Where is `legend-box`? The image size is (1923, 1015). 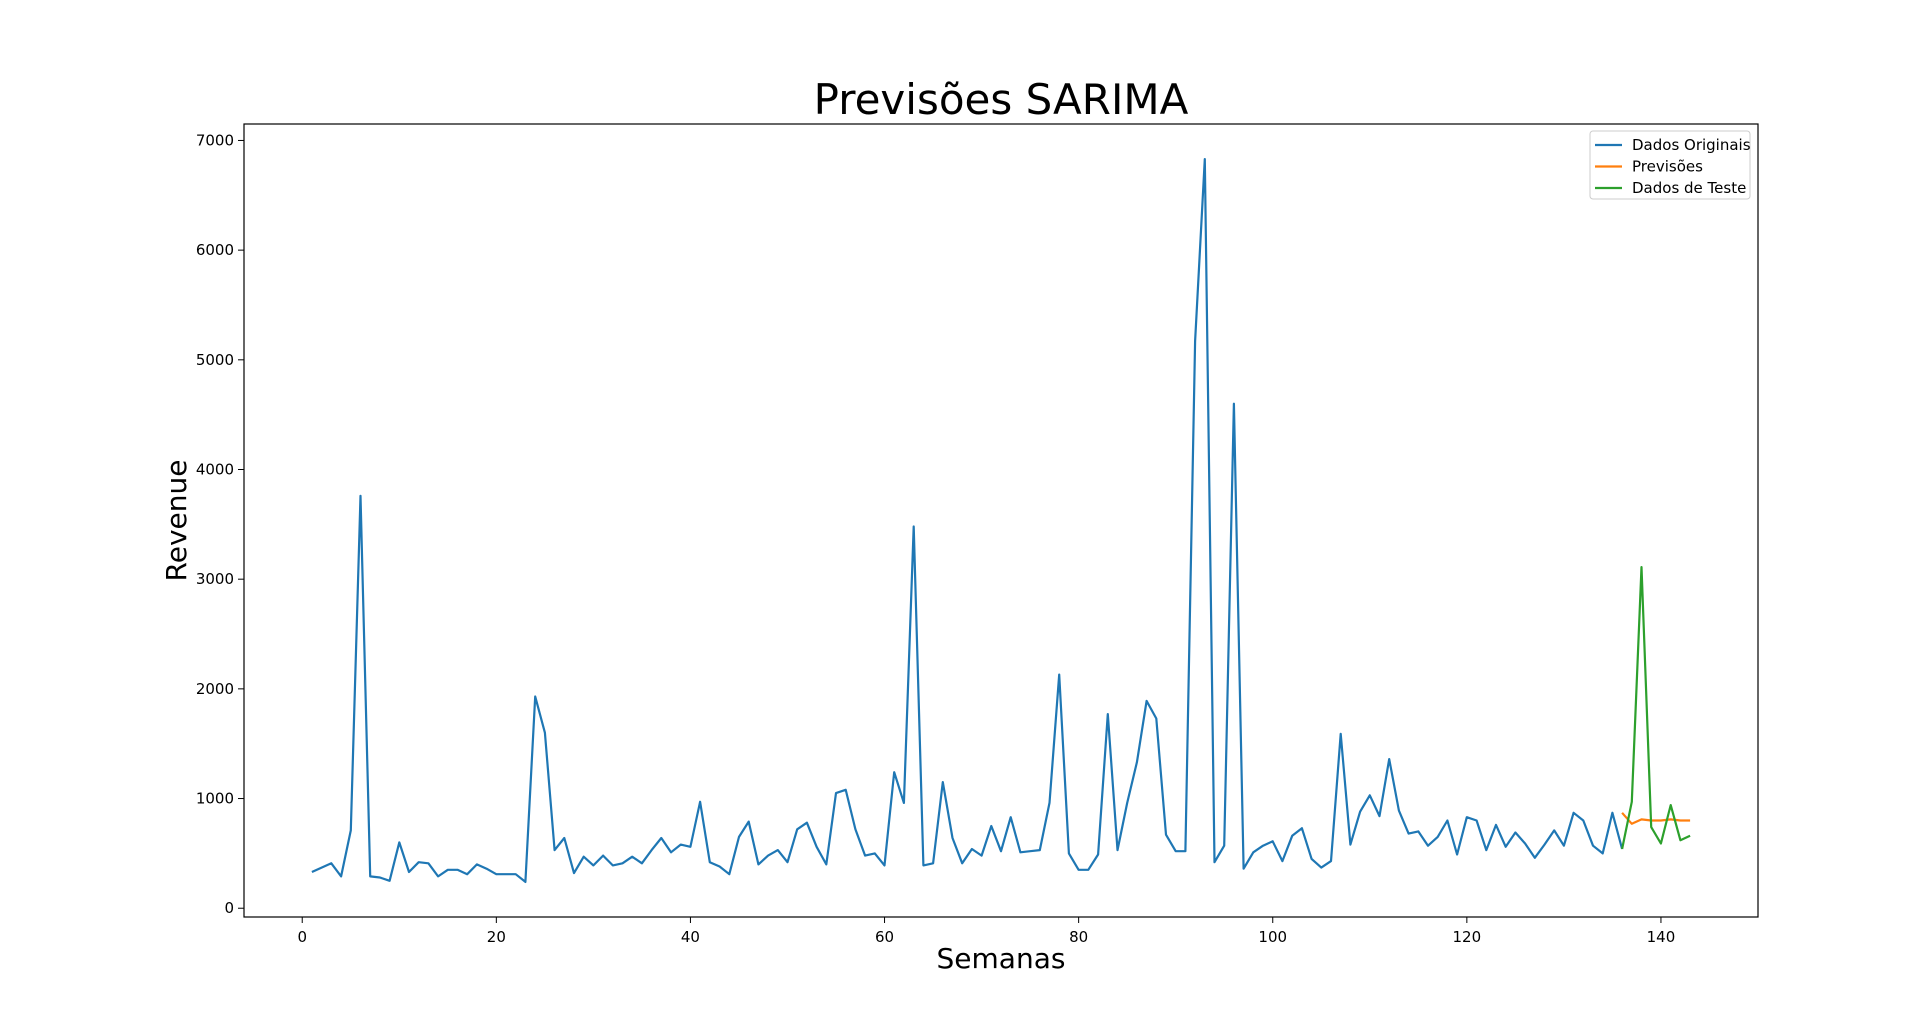 legend-box is located at coordinates (1670, 165).